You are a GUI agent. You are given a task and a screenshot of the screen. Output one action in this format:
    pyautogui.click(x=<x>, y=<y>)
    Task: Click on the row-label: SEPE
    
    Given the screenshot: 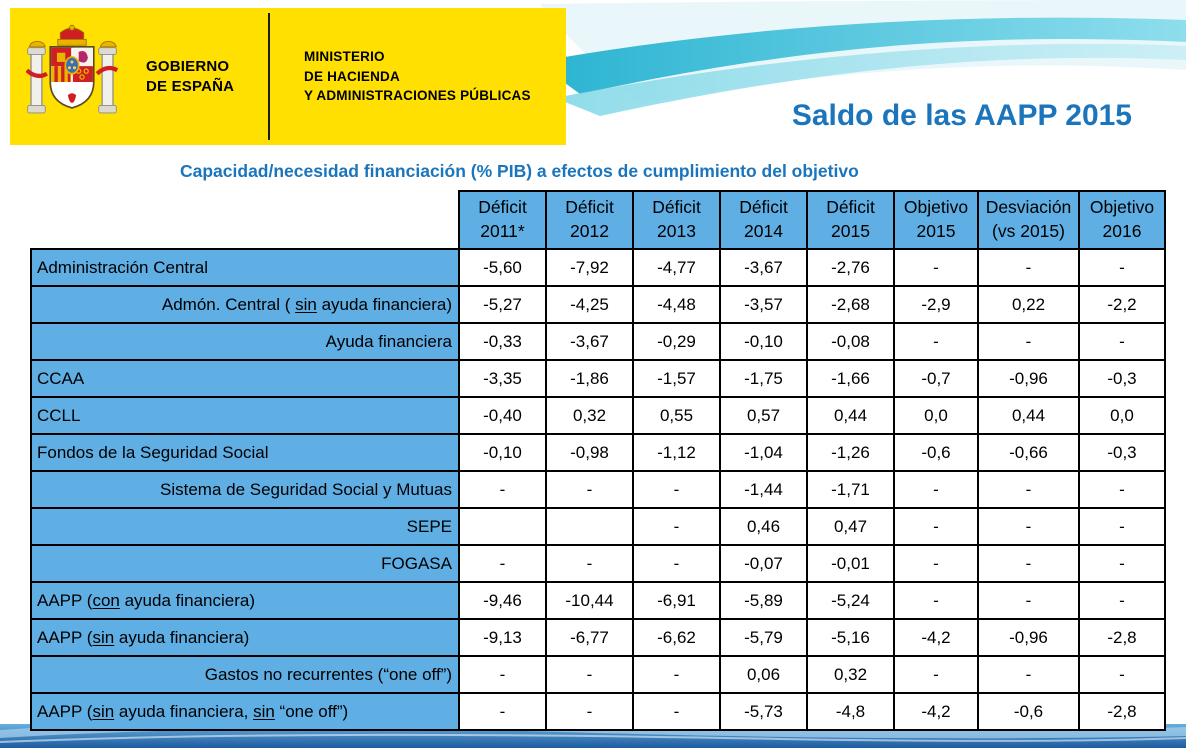 What is the action you would take?
    pyautogui.click(x=245, y=526)
    